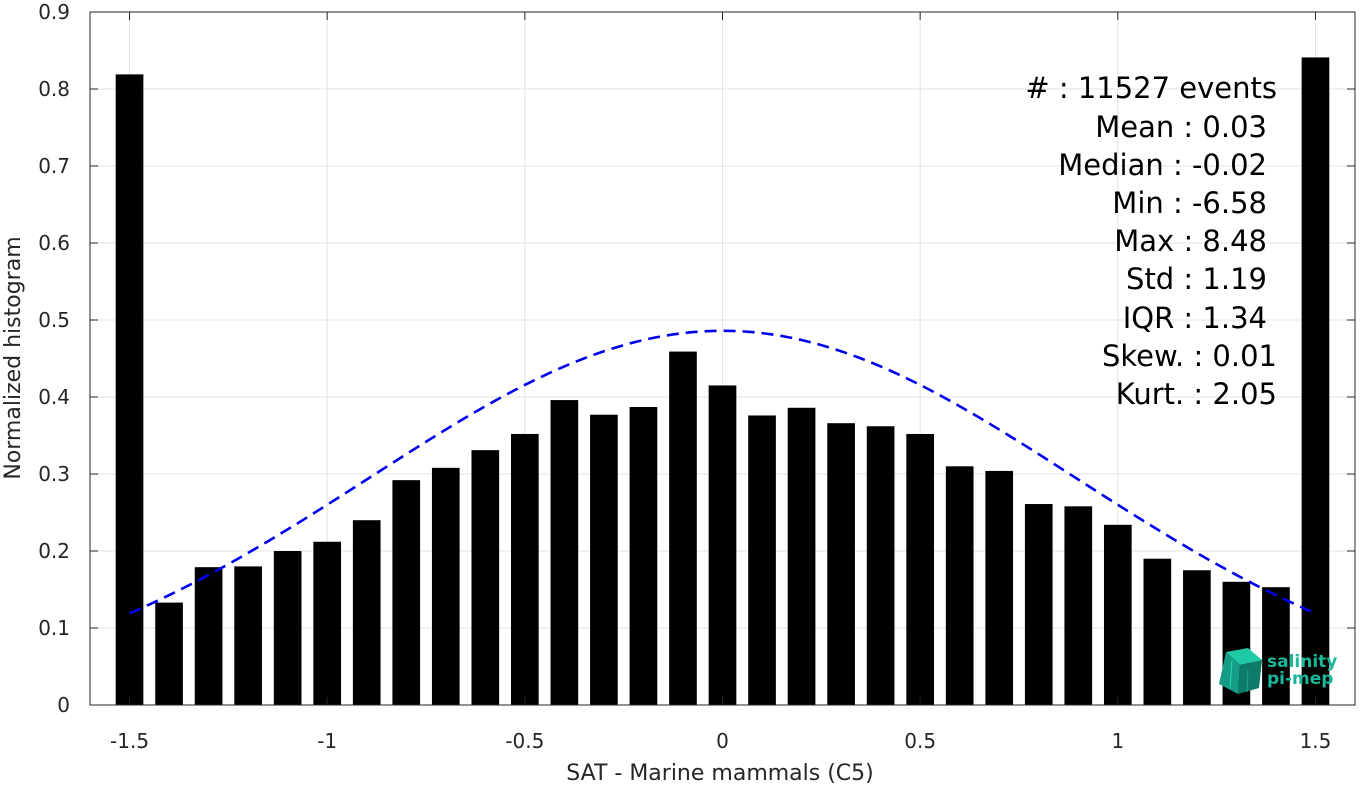 The height and width of the screenshot is (785, 1367). Describe the element at coordinates (54, 243) in the screenshot. I see `y-tick-label: 0.6` at that location.